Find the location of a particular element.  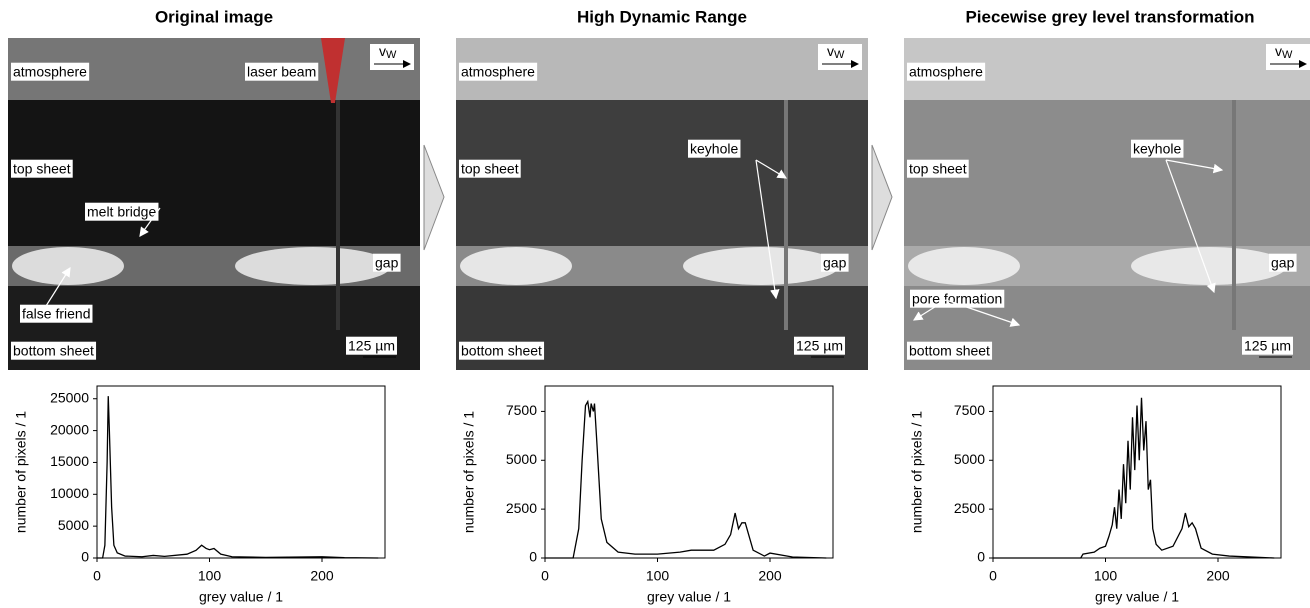

image-label: melt bridge is located at coordinates (121, 212).